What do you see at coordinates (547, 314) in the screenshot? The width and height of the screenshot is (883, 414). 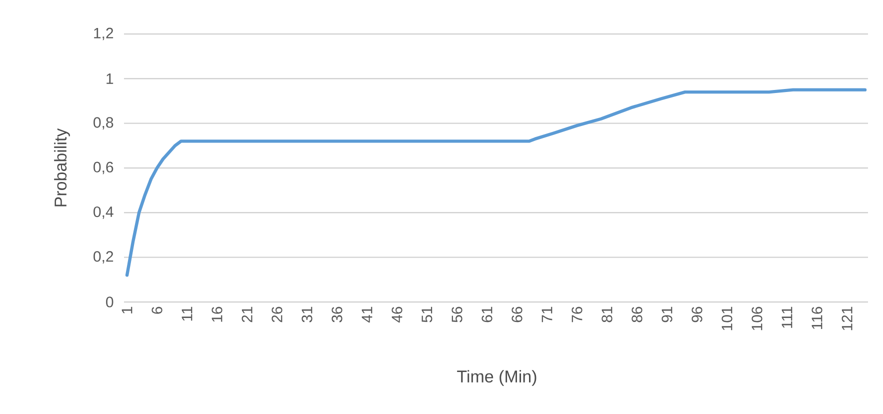 I see `x-tick-label: 71` at bounding box center [547, 314].